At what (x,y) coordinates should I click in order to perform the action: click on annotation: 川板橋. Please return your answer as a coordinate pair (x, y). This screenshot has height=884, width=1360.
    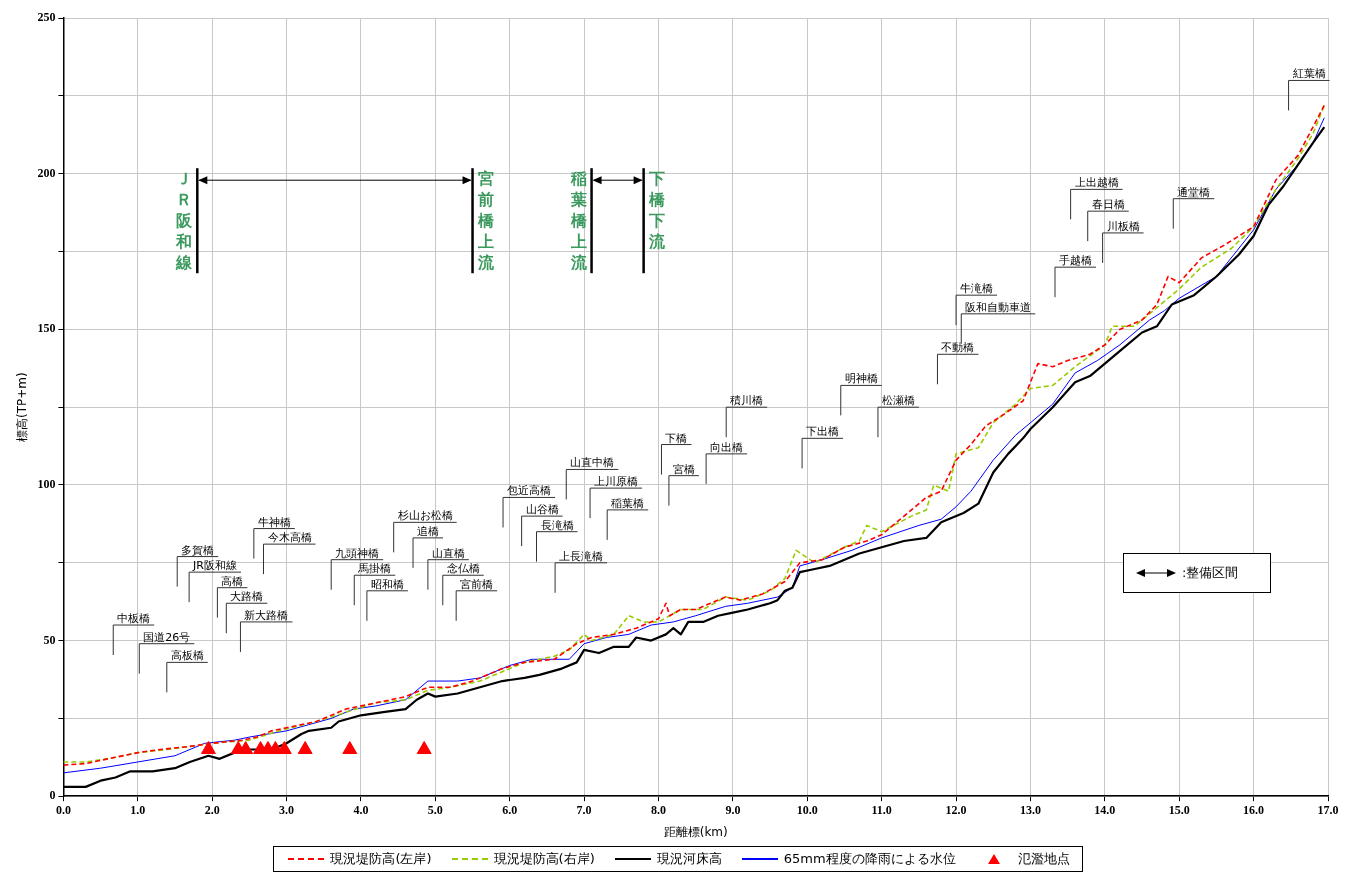
    Looking at the image, I should click on (1123, 226).